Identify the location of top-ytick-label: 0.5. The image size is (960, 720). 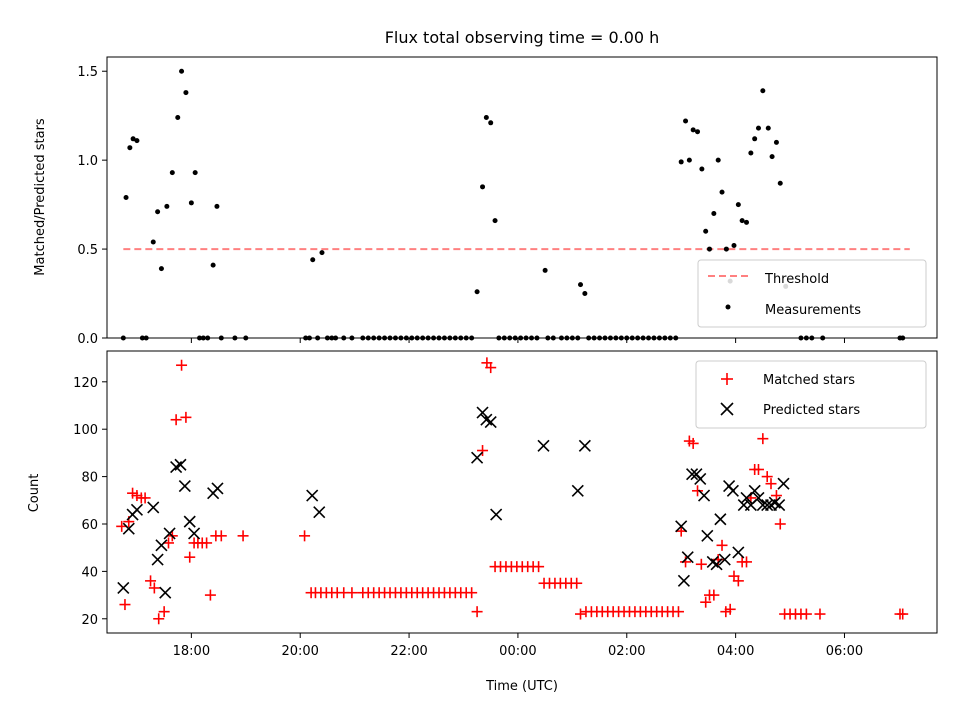
(87, 250).